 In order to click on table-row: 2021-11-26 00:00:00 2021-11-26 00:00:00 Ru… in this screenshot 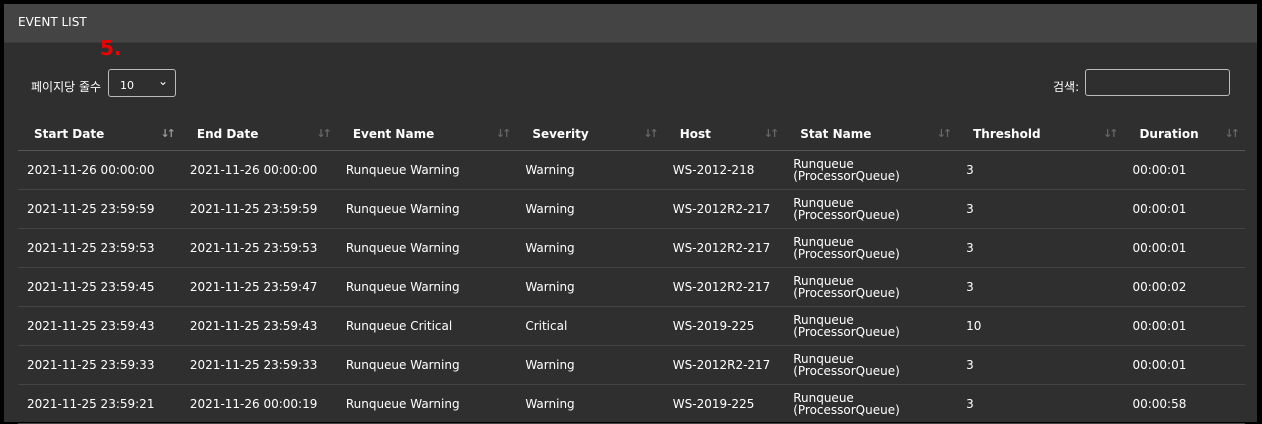, I will do `click(631, 170)`.